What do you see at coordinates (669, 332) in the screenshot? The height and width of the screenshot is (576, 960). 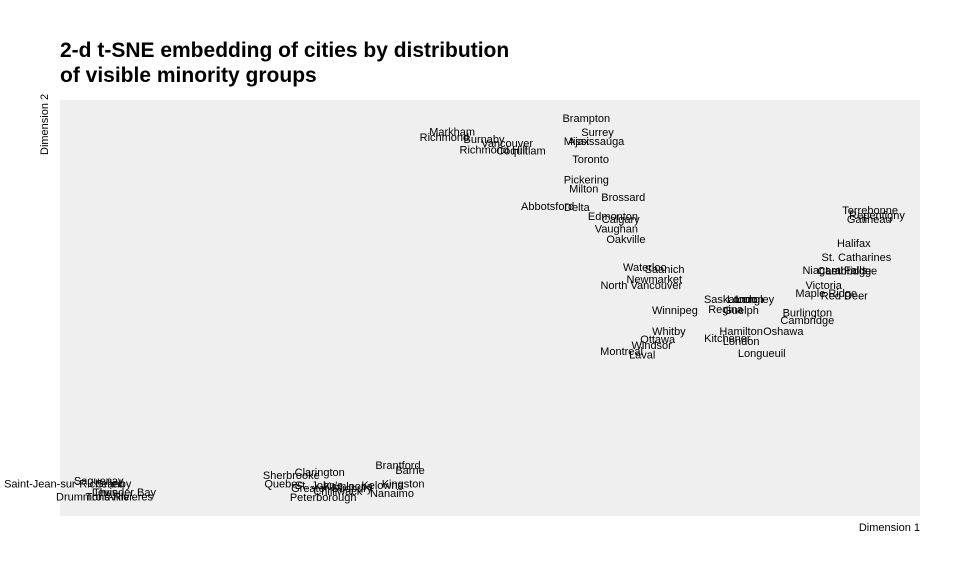 I see `data-point-label: Whitby` at bounding box center [669, 332].